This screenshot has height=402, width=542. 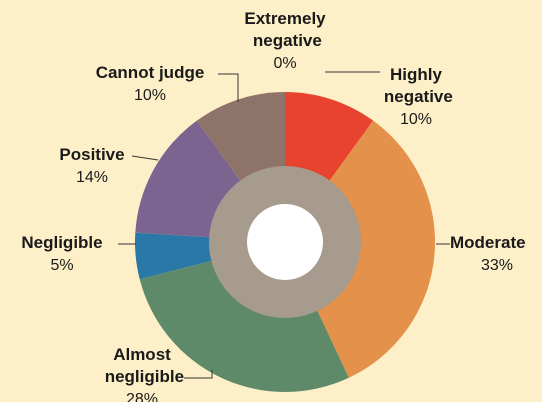 What do you see at coordinates (150, 72) in the screenshot?
I see `category-label: Cannot judge` at bounding box center [150, 72].